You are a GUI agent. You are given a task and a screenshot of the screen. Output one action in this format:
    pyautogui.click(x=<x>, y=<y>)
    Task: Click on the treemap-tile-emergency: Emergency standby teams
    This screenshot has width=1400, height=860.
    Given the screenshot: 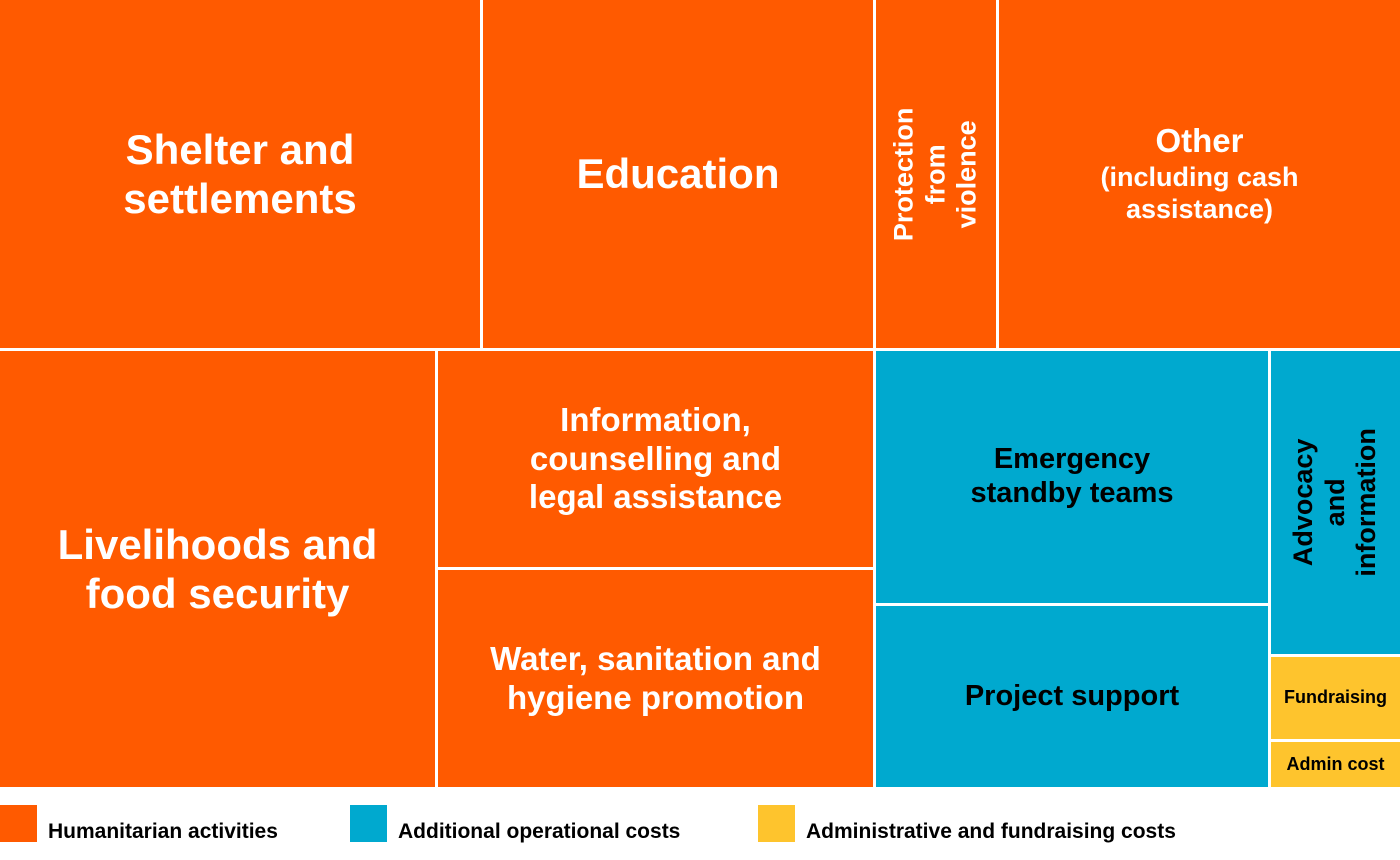 What is the action you would take?
    pyautogui.click(x=1072, y=477)
    